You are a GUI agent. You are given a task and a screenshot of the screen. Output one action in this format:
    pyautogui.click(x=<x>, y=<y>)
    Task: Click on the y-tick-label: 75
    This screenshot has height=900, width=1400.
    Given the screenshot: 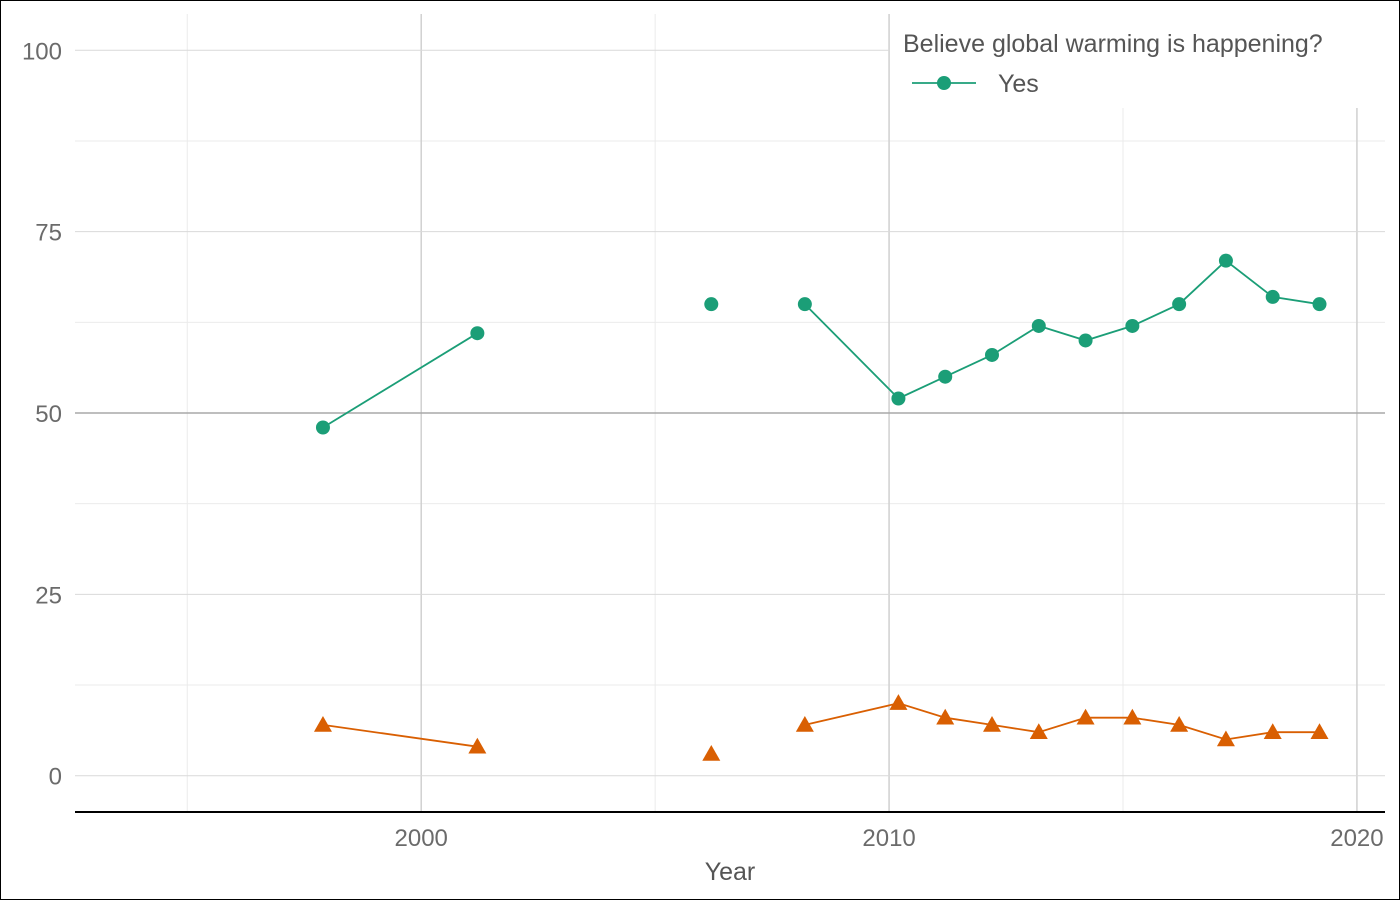 What is the action you would take?
    pyautogui.click(x=48, y=233)
    